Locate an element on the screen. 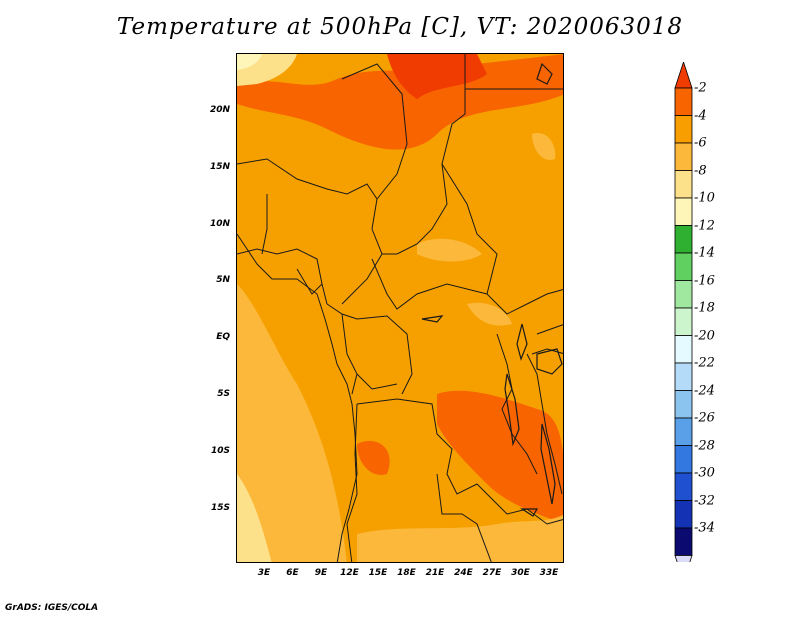 This screenshot has width=800, height=618. lon-tick-label: 24E is located at coordinates (463, 573).